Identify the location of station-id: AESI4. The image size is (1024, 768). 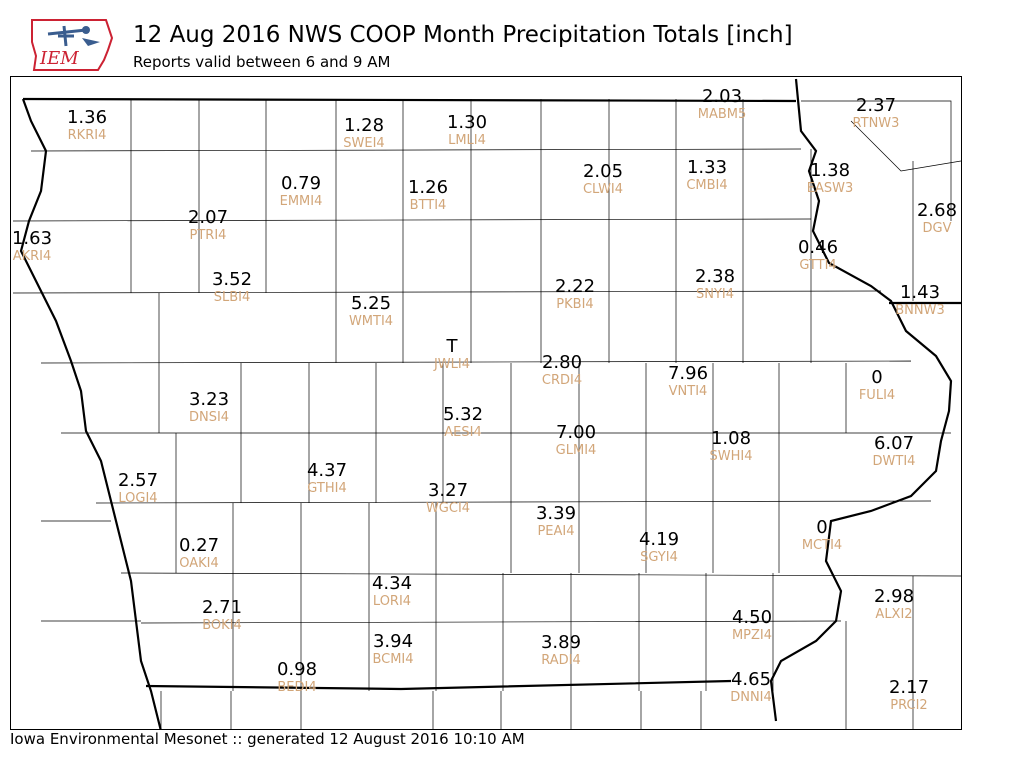
(462, 432).